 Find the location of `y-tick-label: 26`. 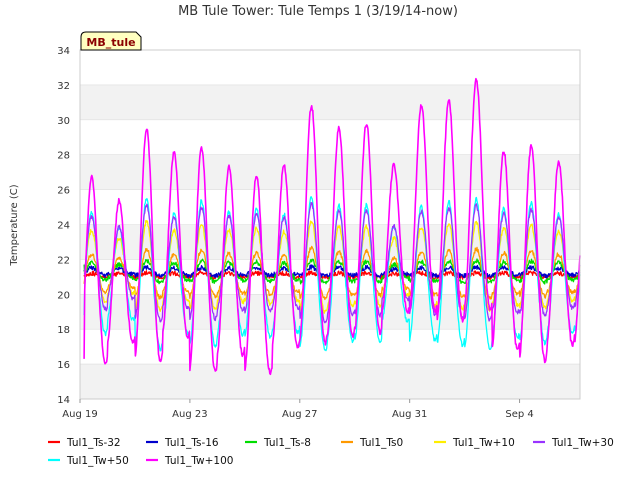

y-tick-label: 26 is located at coordinates (63, 191).